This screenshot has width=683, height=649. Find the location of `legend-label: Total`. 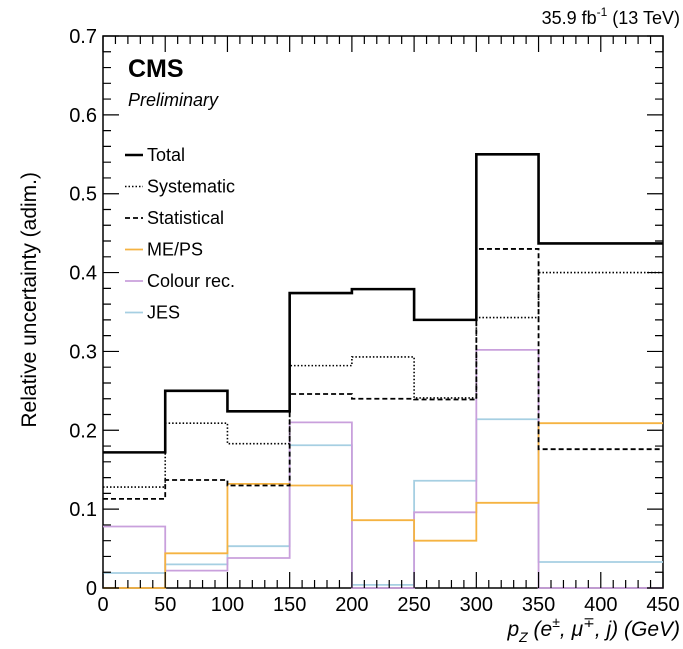

legend-label: Total is located at coordinates (166, 155).